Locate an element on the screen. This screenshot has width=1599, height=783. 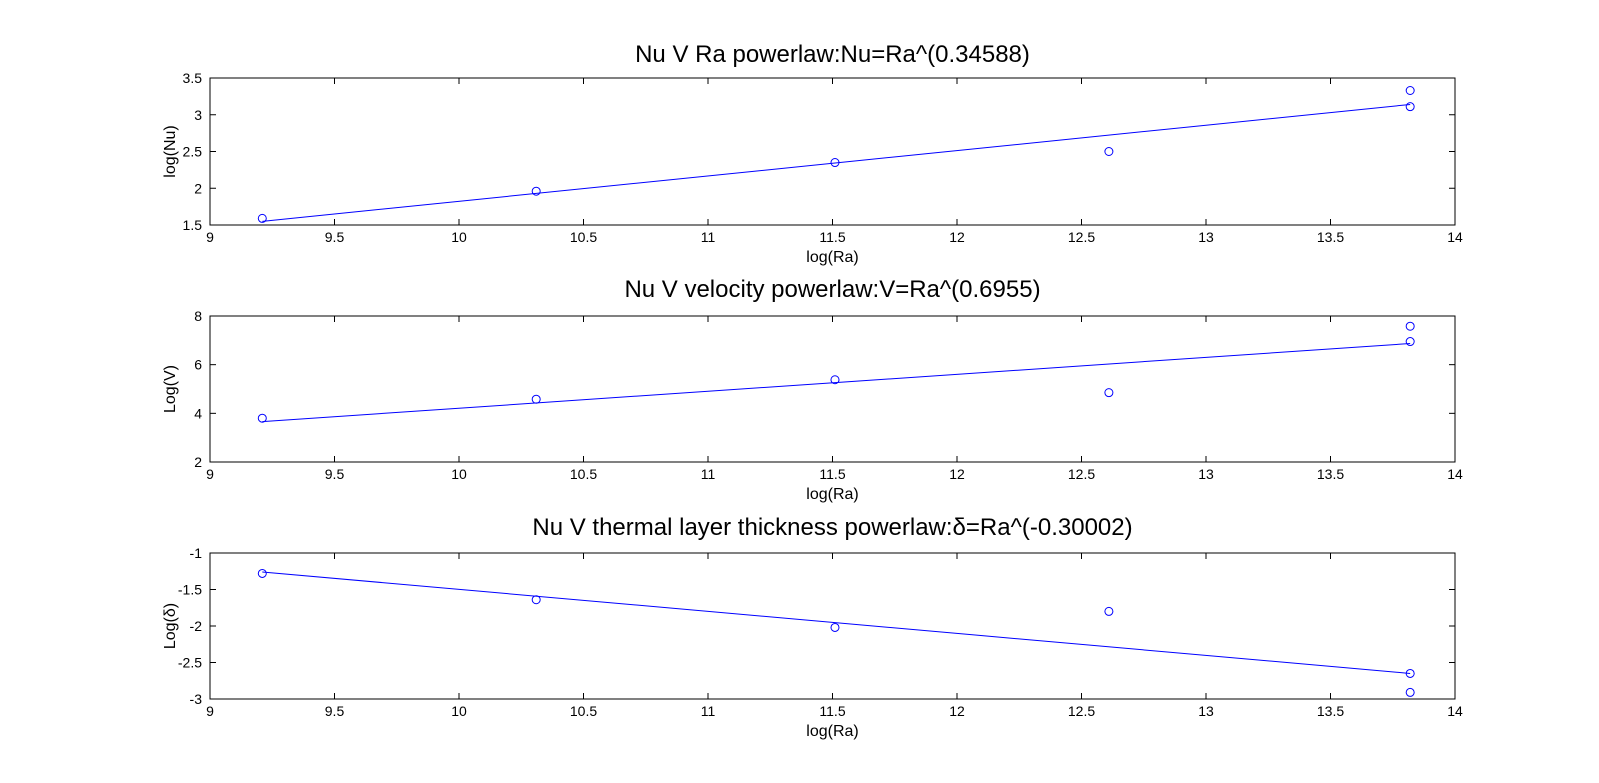
chart-title: Nu V Ra powerlaw:Nu=Ra^(0.34588) is located at coordinates (832, 54).